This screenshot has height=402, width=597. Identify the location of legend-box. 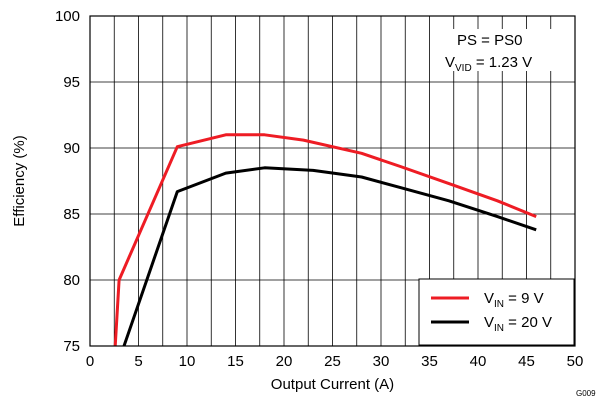
(496, 312).